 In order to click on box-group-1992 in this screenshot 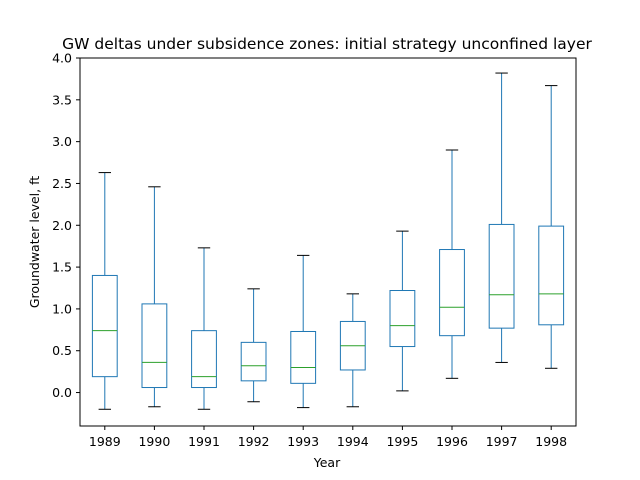, I will do `click(253, 345)`.